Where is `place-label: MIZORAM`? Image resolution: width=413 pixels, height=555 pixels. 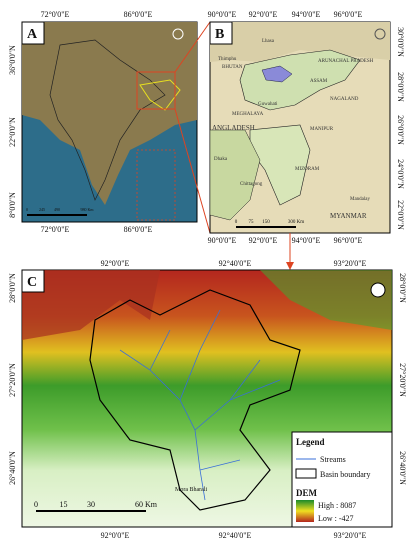 place-label: MIZORAM is located at coordinates (307, 169).